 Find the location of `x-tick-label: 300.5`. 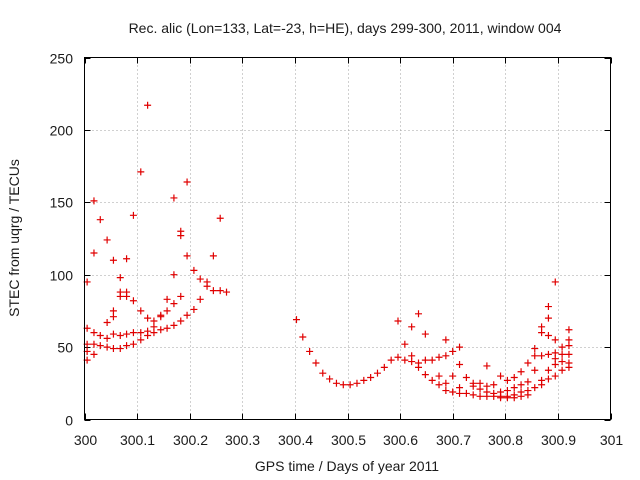

x-tick-label: 300.5 is located at coordinates (348, 440).